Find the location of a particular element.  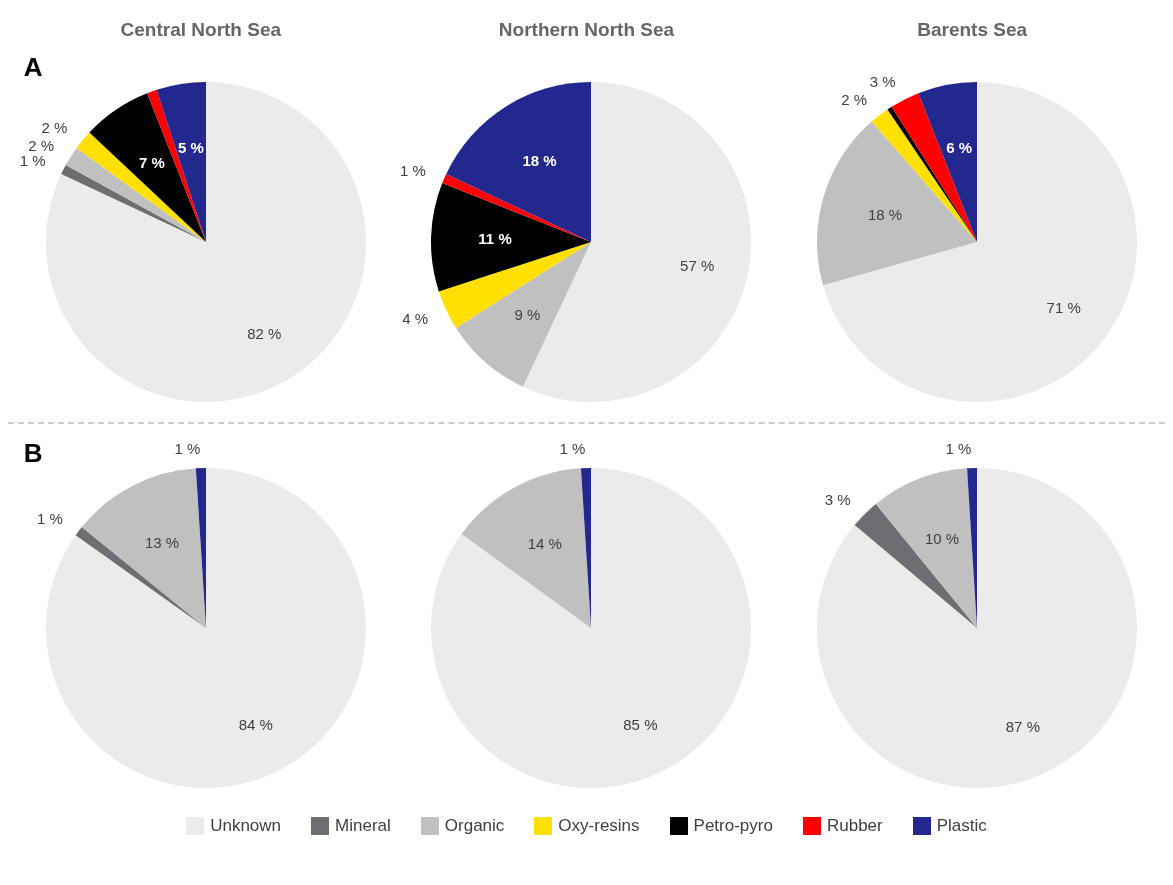

data-label: 10 % is located at coordinates (942, 539).